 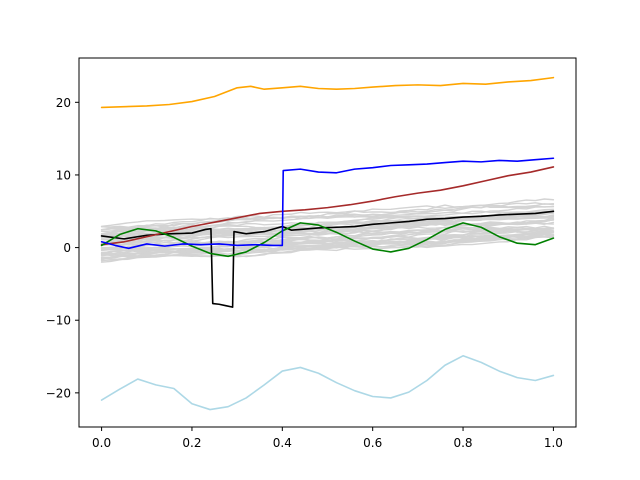 I want to click on y-tick-label: −20, so click(x=58, y=393).